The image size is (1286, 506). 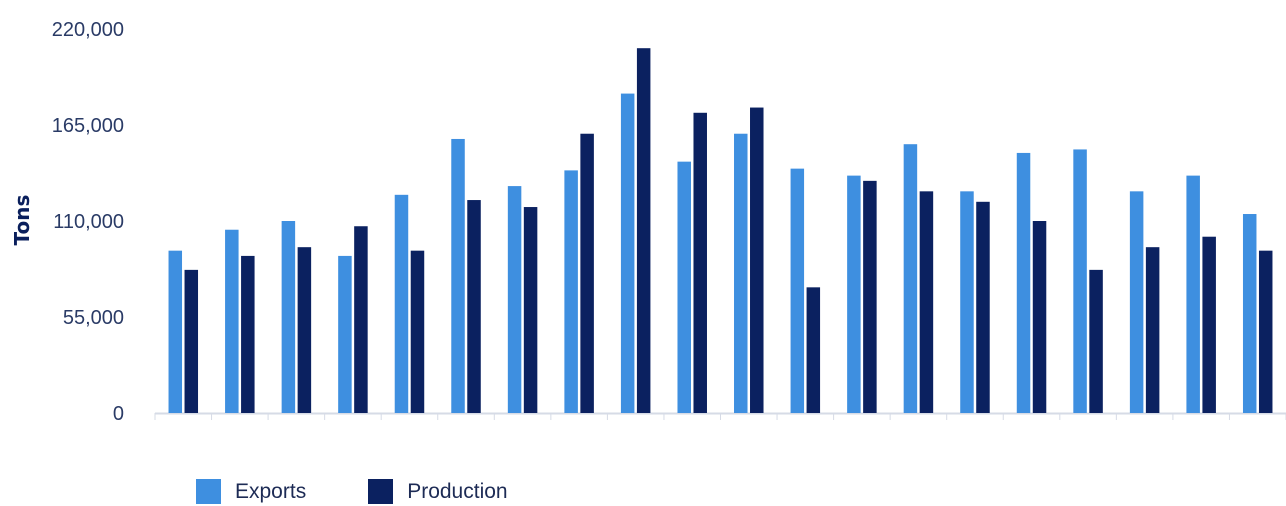 What do you see at coordinates (88, 126) in the screenshot?
I see `y-tick-label: 165,000` at bounding box center [88, 126].